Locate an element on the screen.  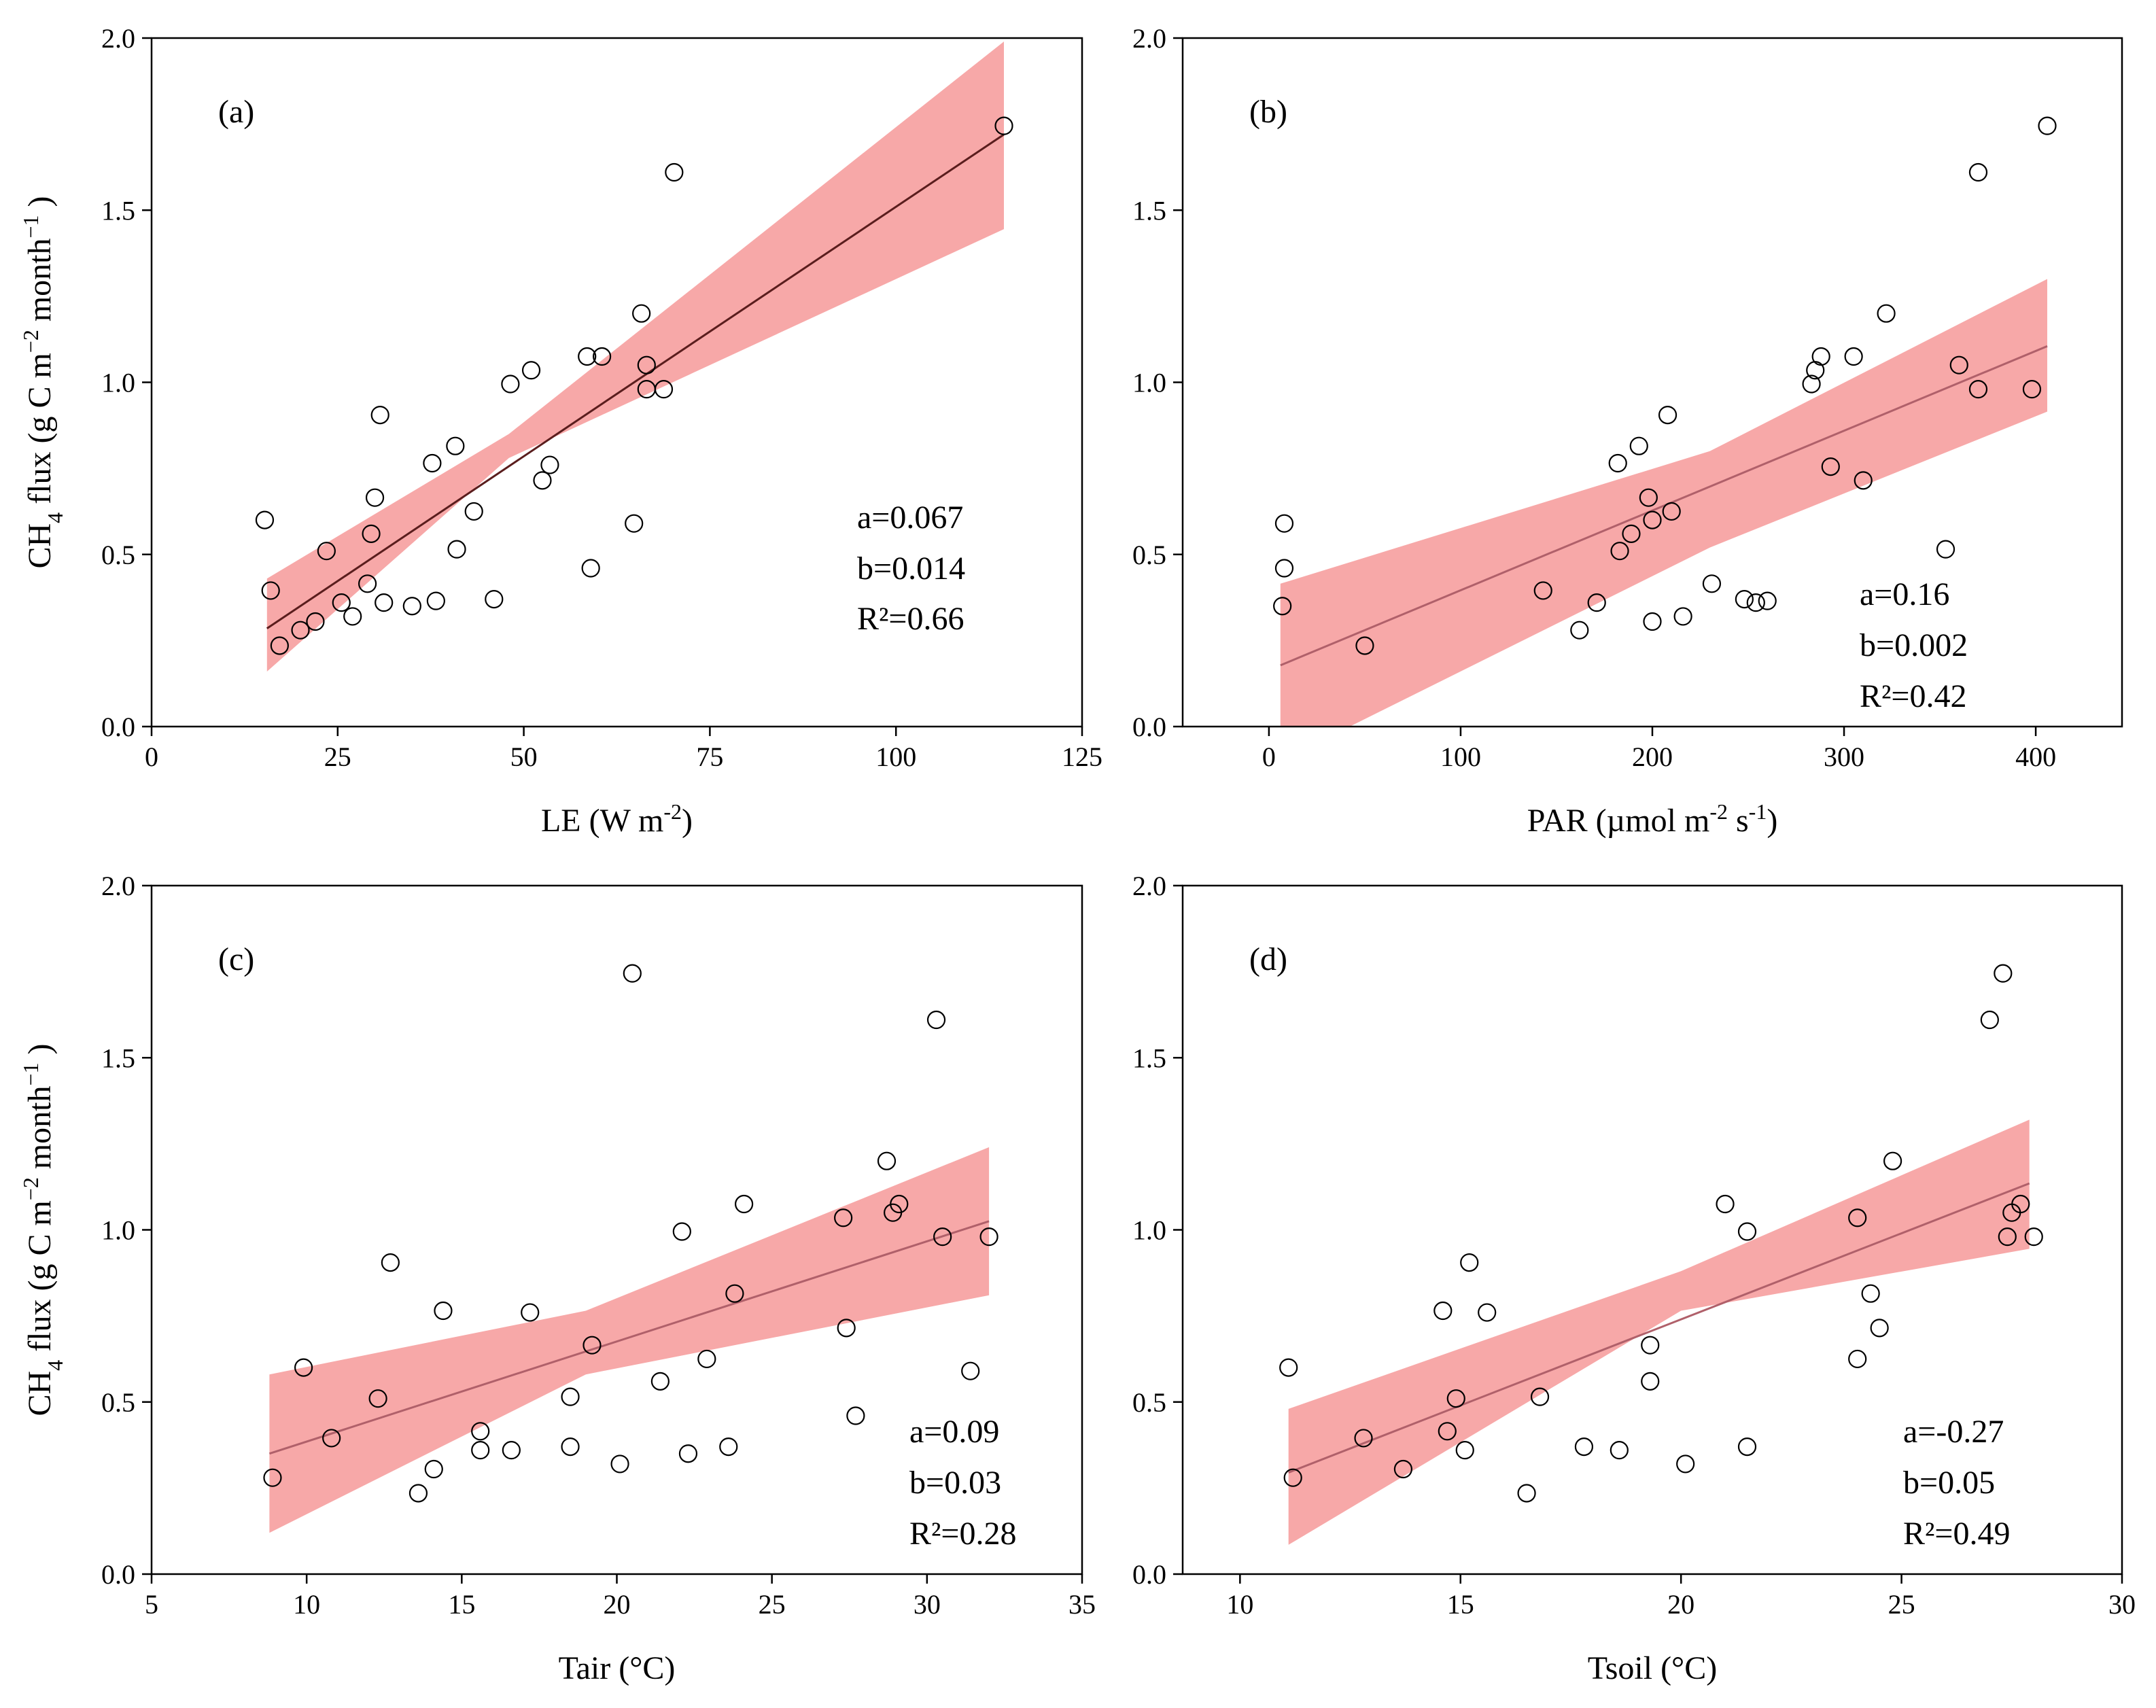
panel-label: (d) is located at coordinates (1268, 959).